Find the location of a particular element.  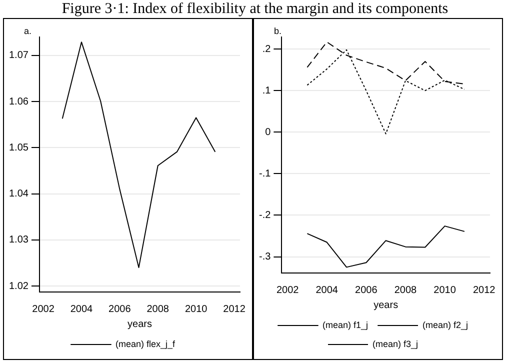

y-tick-label: 1.07 is located at coordinates (18, 56).